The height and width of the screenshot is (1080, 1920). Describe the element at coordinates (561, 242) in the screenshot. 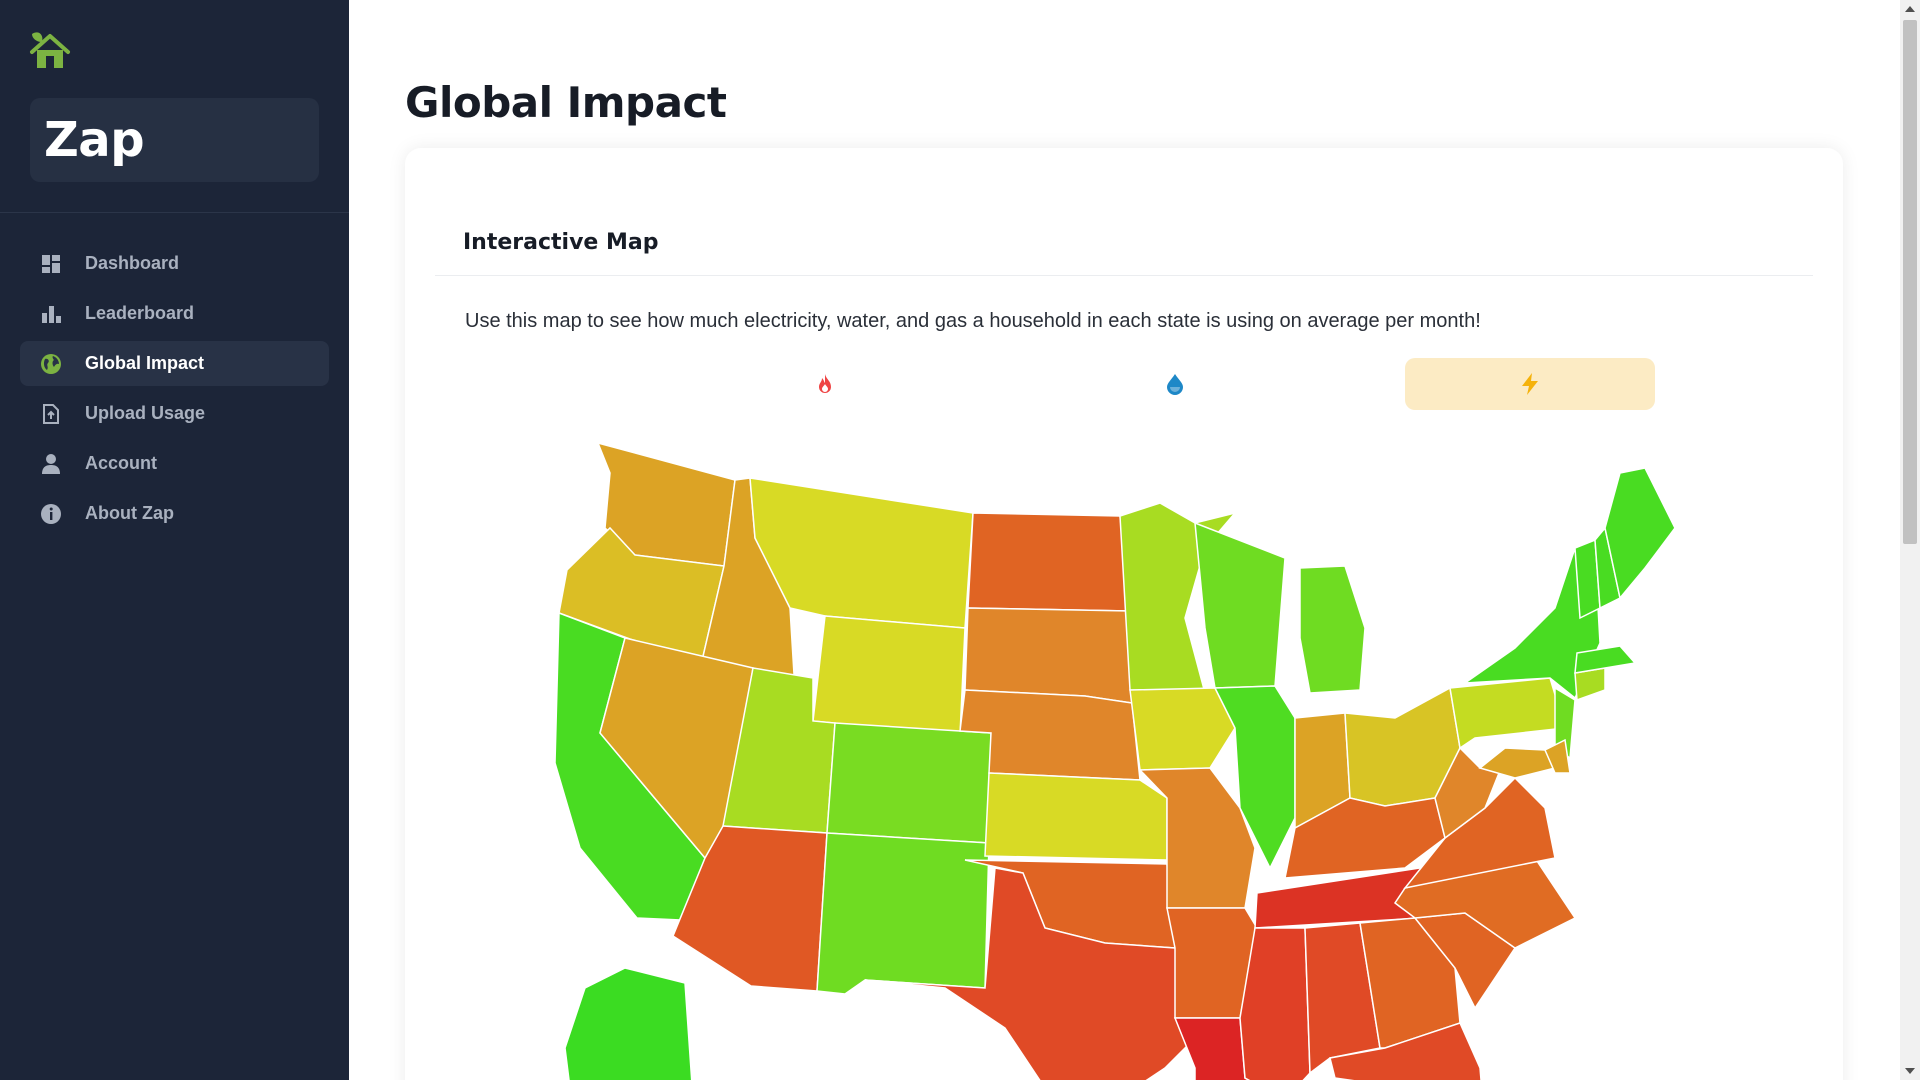

I see `card-title: Interactive Map` at that location.